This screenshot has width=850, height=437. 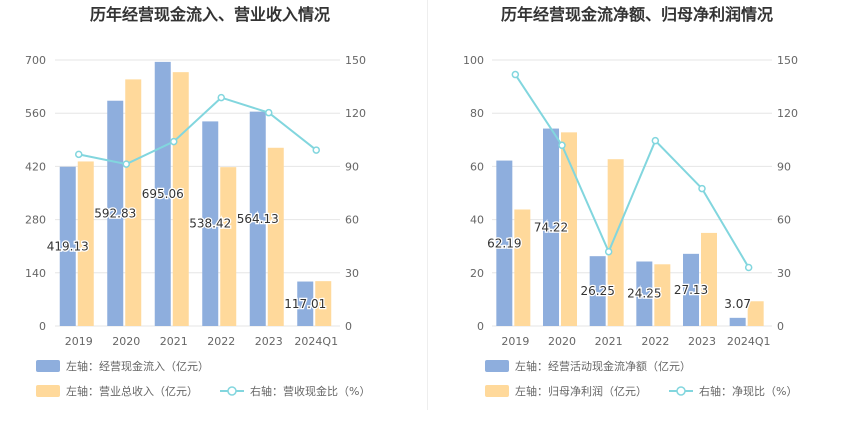 What do you see at coordinates (197, 131) in the screenshot?
I see `line-series-revenue-cash-ratio` at bounding box center [197, 131].